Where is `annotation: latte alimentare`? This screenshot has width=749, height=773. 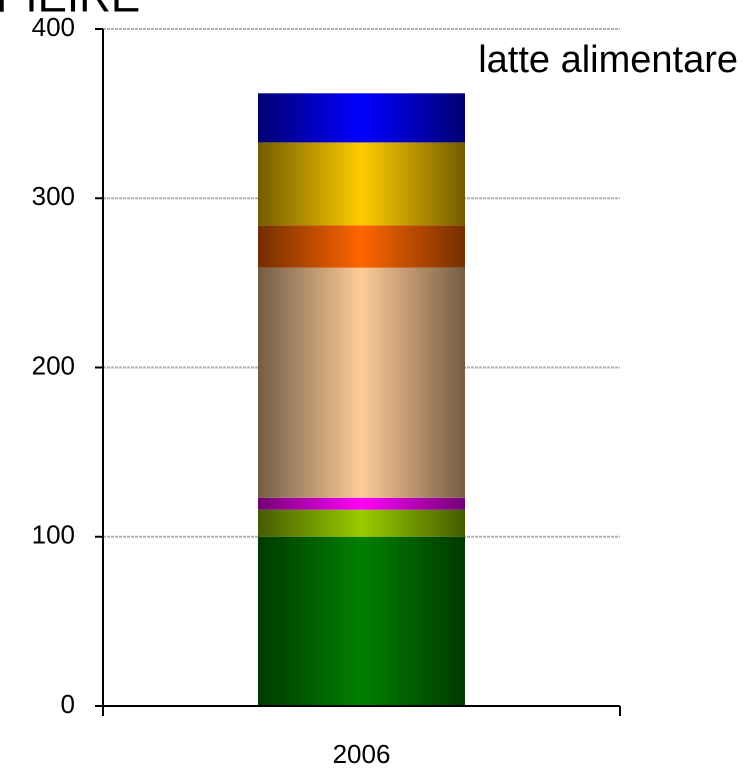 annotation: latte alimentare is located at coordinates (608, 60).